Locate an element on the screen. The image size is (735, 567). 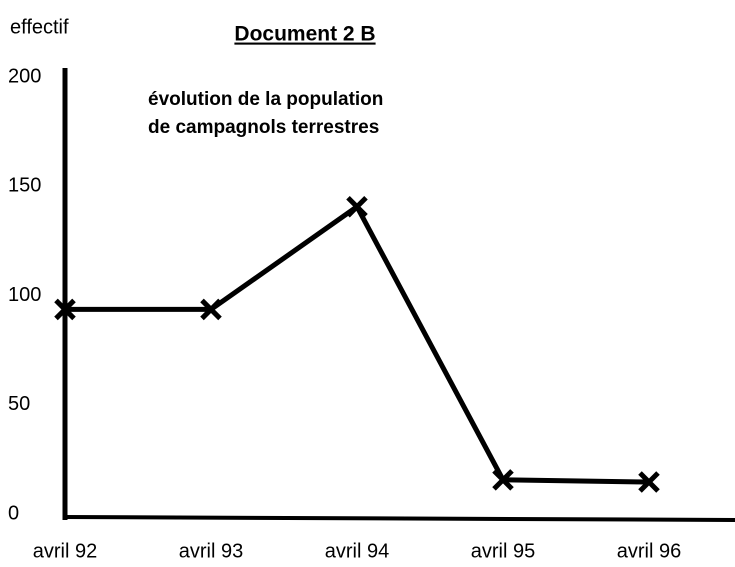
y-tick-label: 50 is located at coordinates (19, 404).